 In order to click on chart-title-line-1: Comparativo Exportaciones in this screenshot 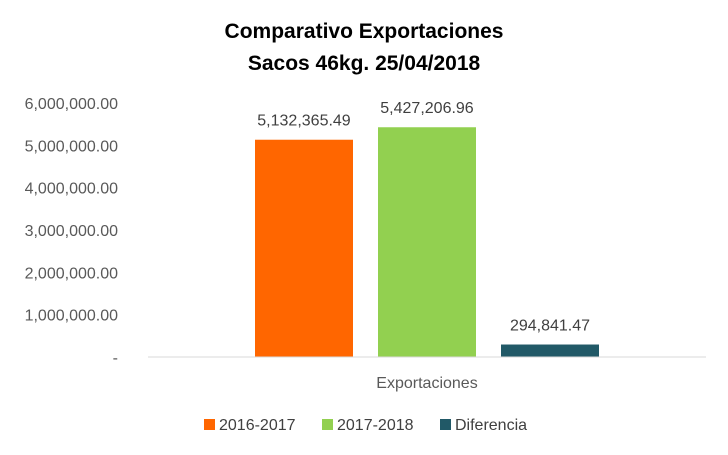, I will do `click(364, 31)`.